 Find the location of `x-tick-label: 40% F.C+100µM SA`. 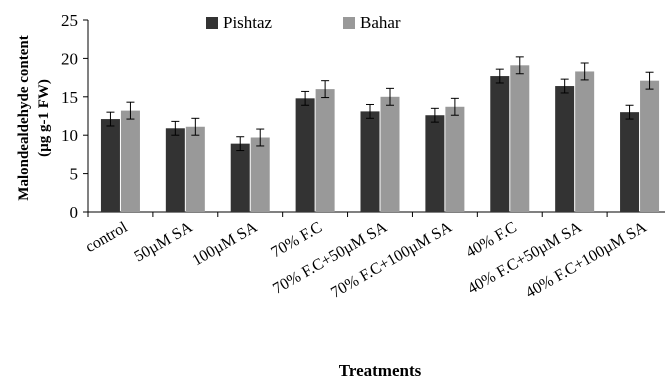

x-tick-label: 40% F.C+100µM SA is located at coordinates (586, 260).